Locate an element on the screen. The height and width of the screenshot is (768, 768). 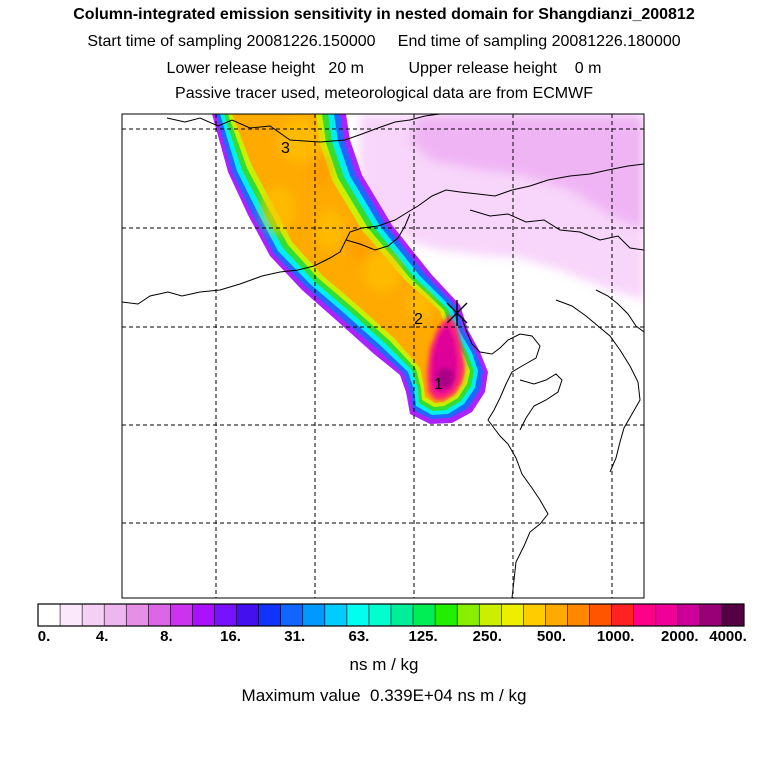
marker-label-1: 1 is located at coordinates (438, 384).